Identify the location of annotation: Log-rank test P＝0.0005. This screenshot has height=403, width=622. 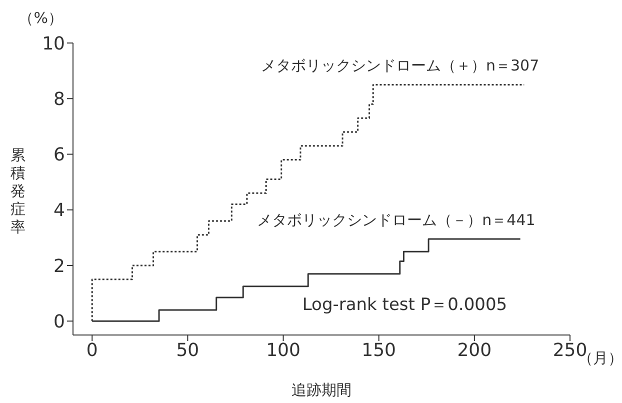
(405, 304).